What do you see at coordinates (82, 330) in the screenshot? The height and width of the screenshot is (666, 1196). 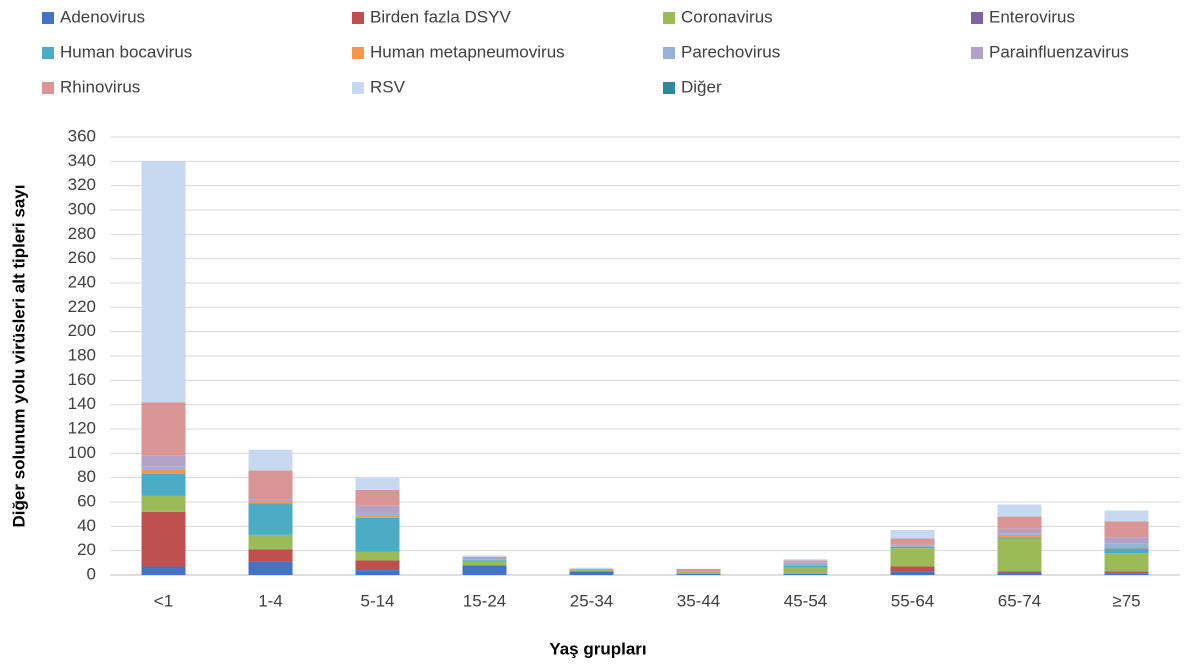 I see `y-tick-label: 200` at bounding box center [82, 330].